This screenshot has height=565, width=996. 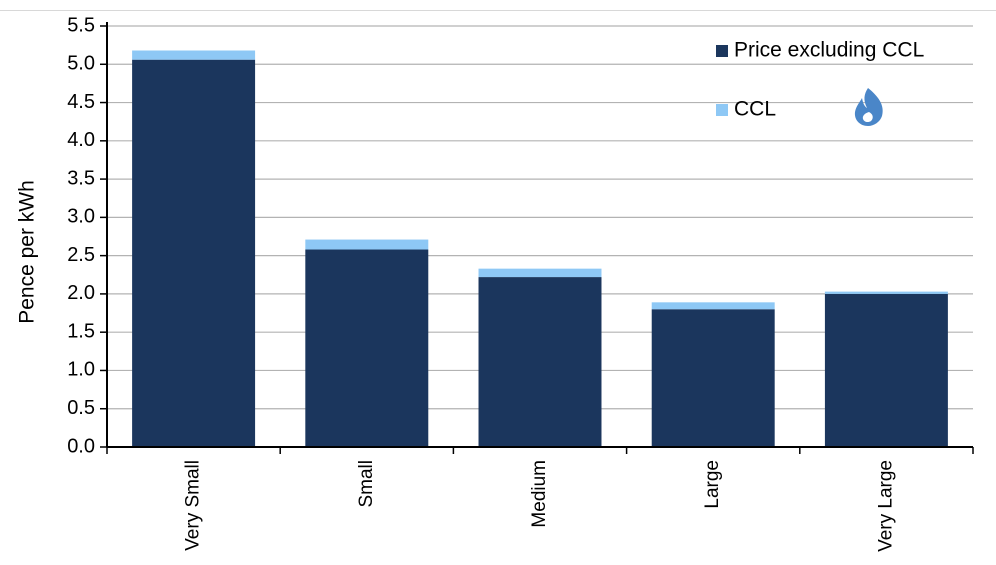 What do you see at coordinates (81, 102) in the screenshot?
I see `y-tick-label: 4.5` at bounding box center [81, 102].